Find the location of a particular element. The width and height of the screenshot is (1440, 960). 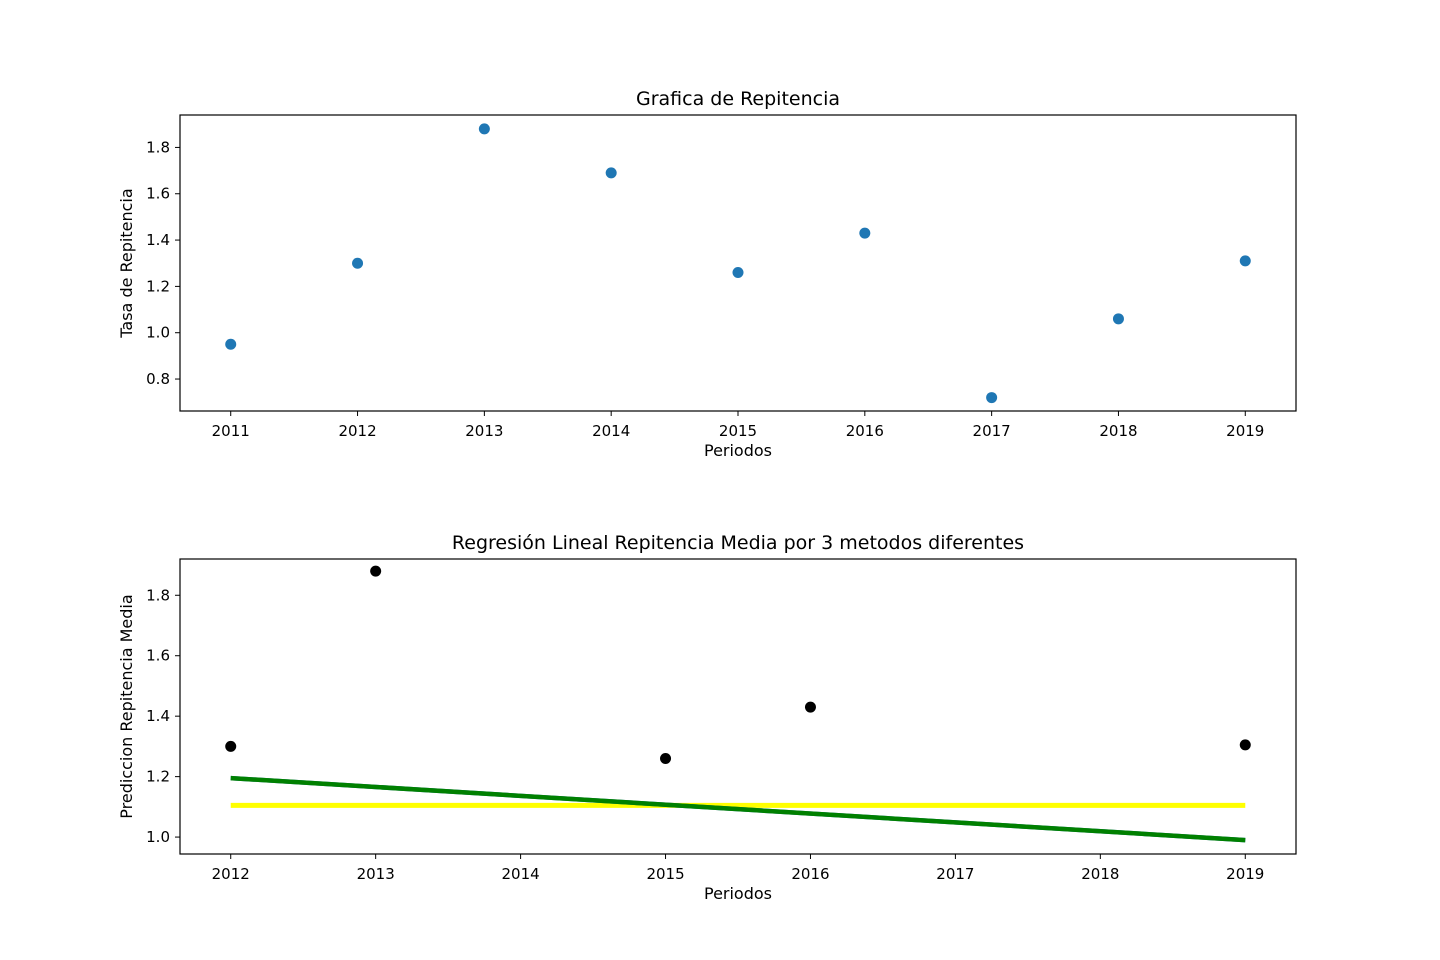

chart-title: Grafica de Repitencia is located at coordinates (738, 99).